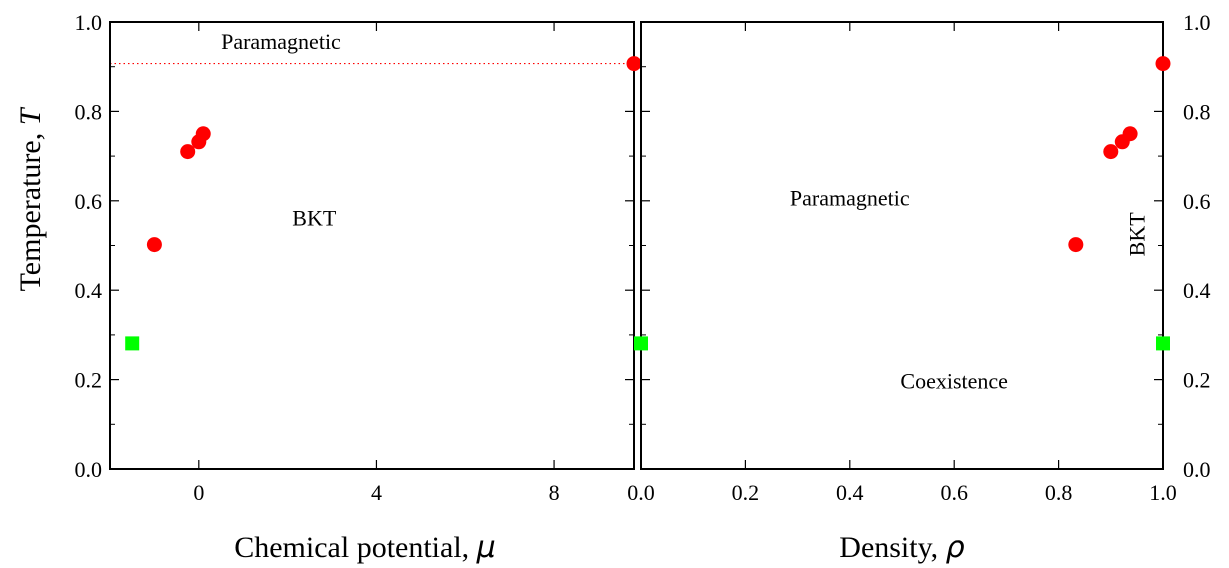 The image size is (1229, 568). Describe the element at coordinates (554, 492) in the screenshot. I see `x-tick-label: 8` at that location.